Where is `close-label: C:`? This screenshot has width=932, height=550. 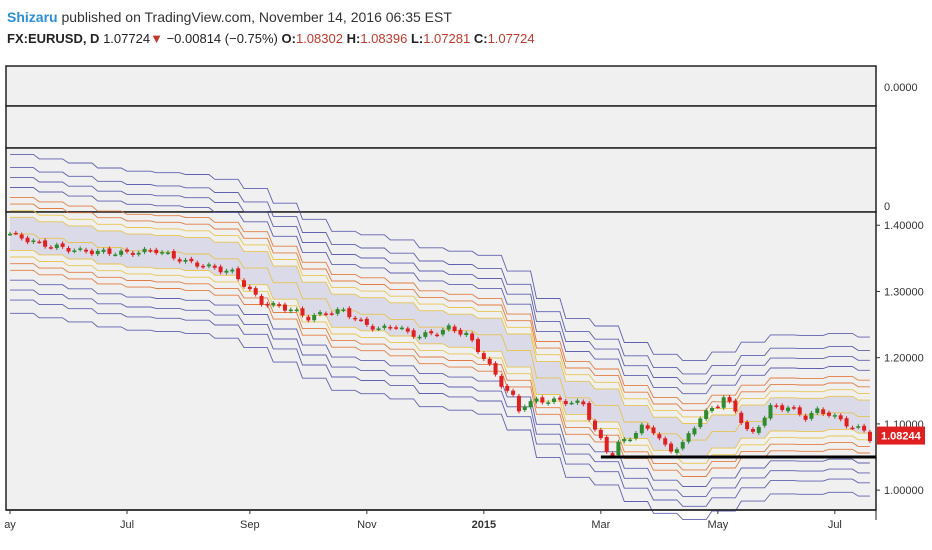 close-label: C: is located at coordinates (480, 38).